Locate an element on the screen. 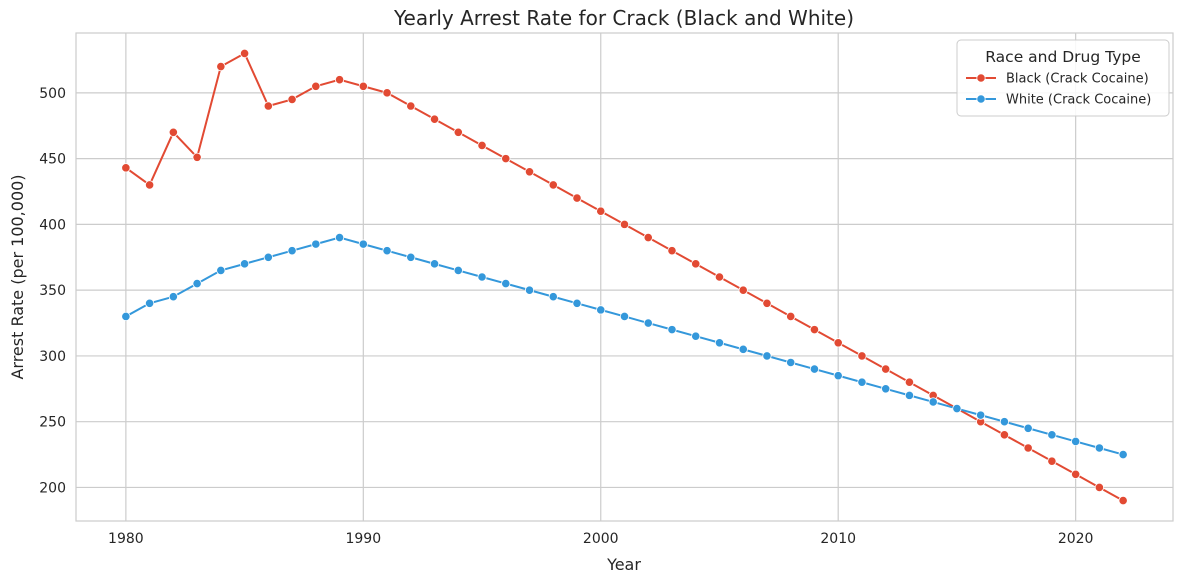  y-tick-label: 400 is located at coordinates (52, 225).